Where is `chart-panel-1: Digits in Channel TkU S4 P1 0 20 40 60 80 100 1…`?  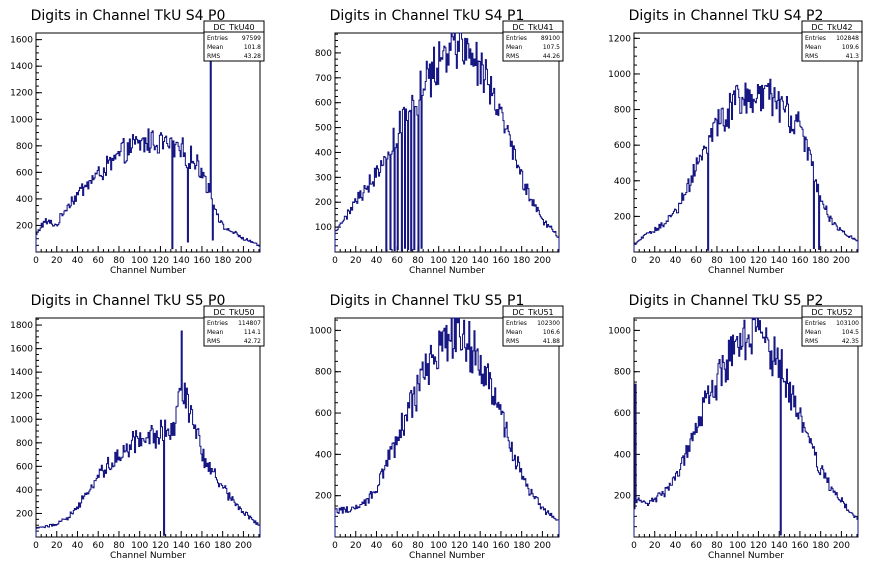 chart-panel-1: Digits in Channel TkU S4 P1 0 20 40 60 80 100 1… is located at coordinates (439, 142).